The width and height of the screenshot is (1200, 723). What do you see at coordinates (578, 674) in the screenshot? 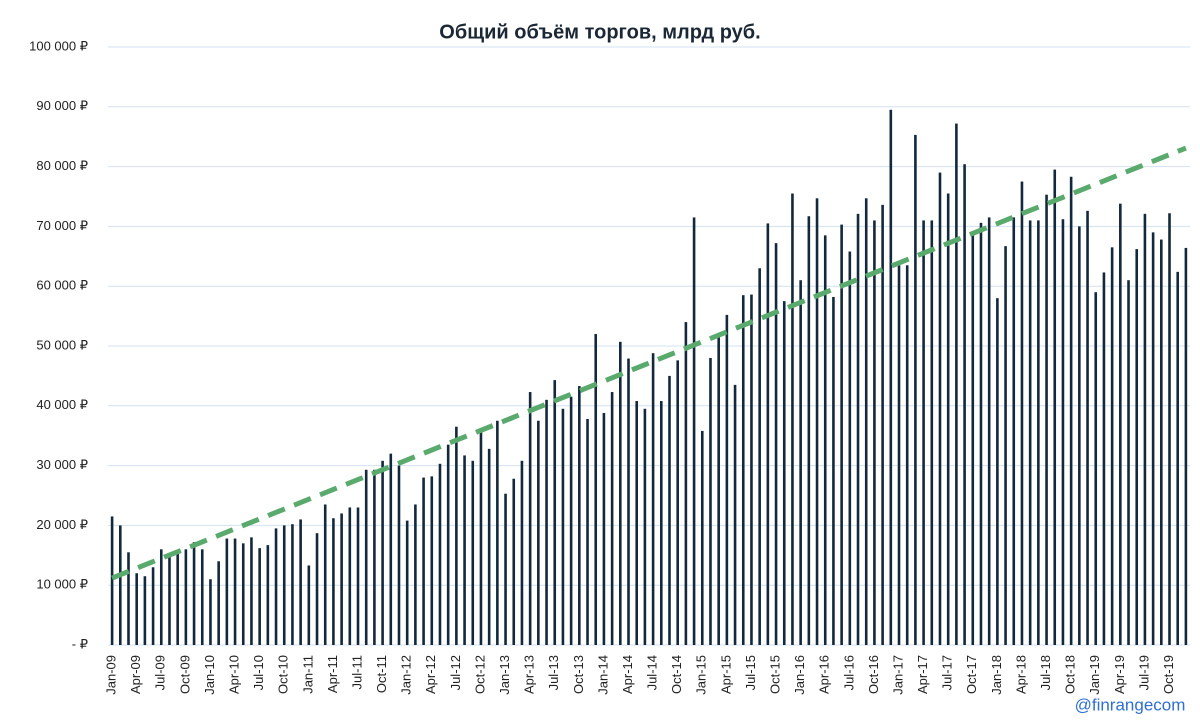
I see `x-tick-label: Oct-13` at bounding box center [578, 674].